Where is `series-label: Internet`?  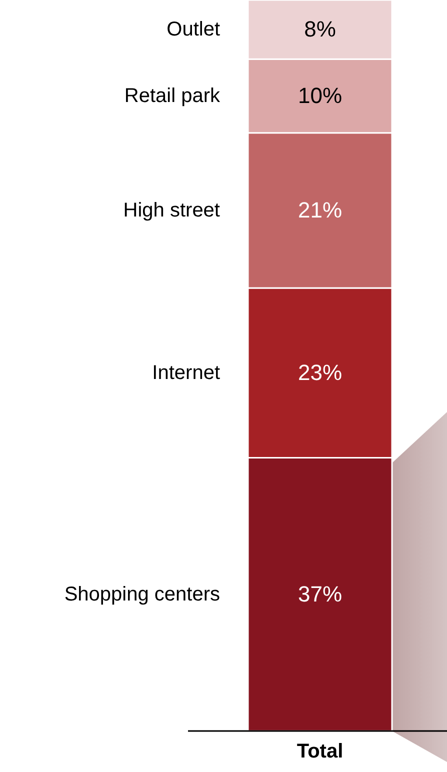 series-label: Internet is located at coordinates (186, 373).